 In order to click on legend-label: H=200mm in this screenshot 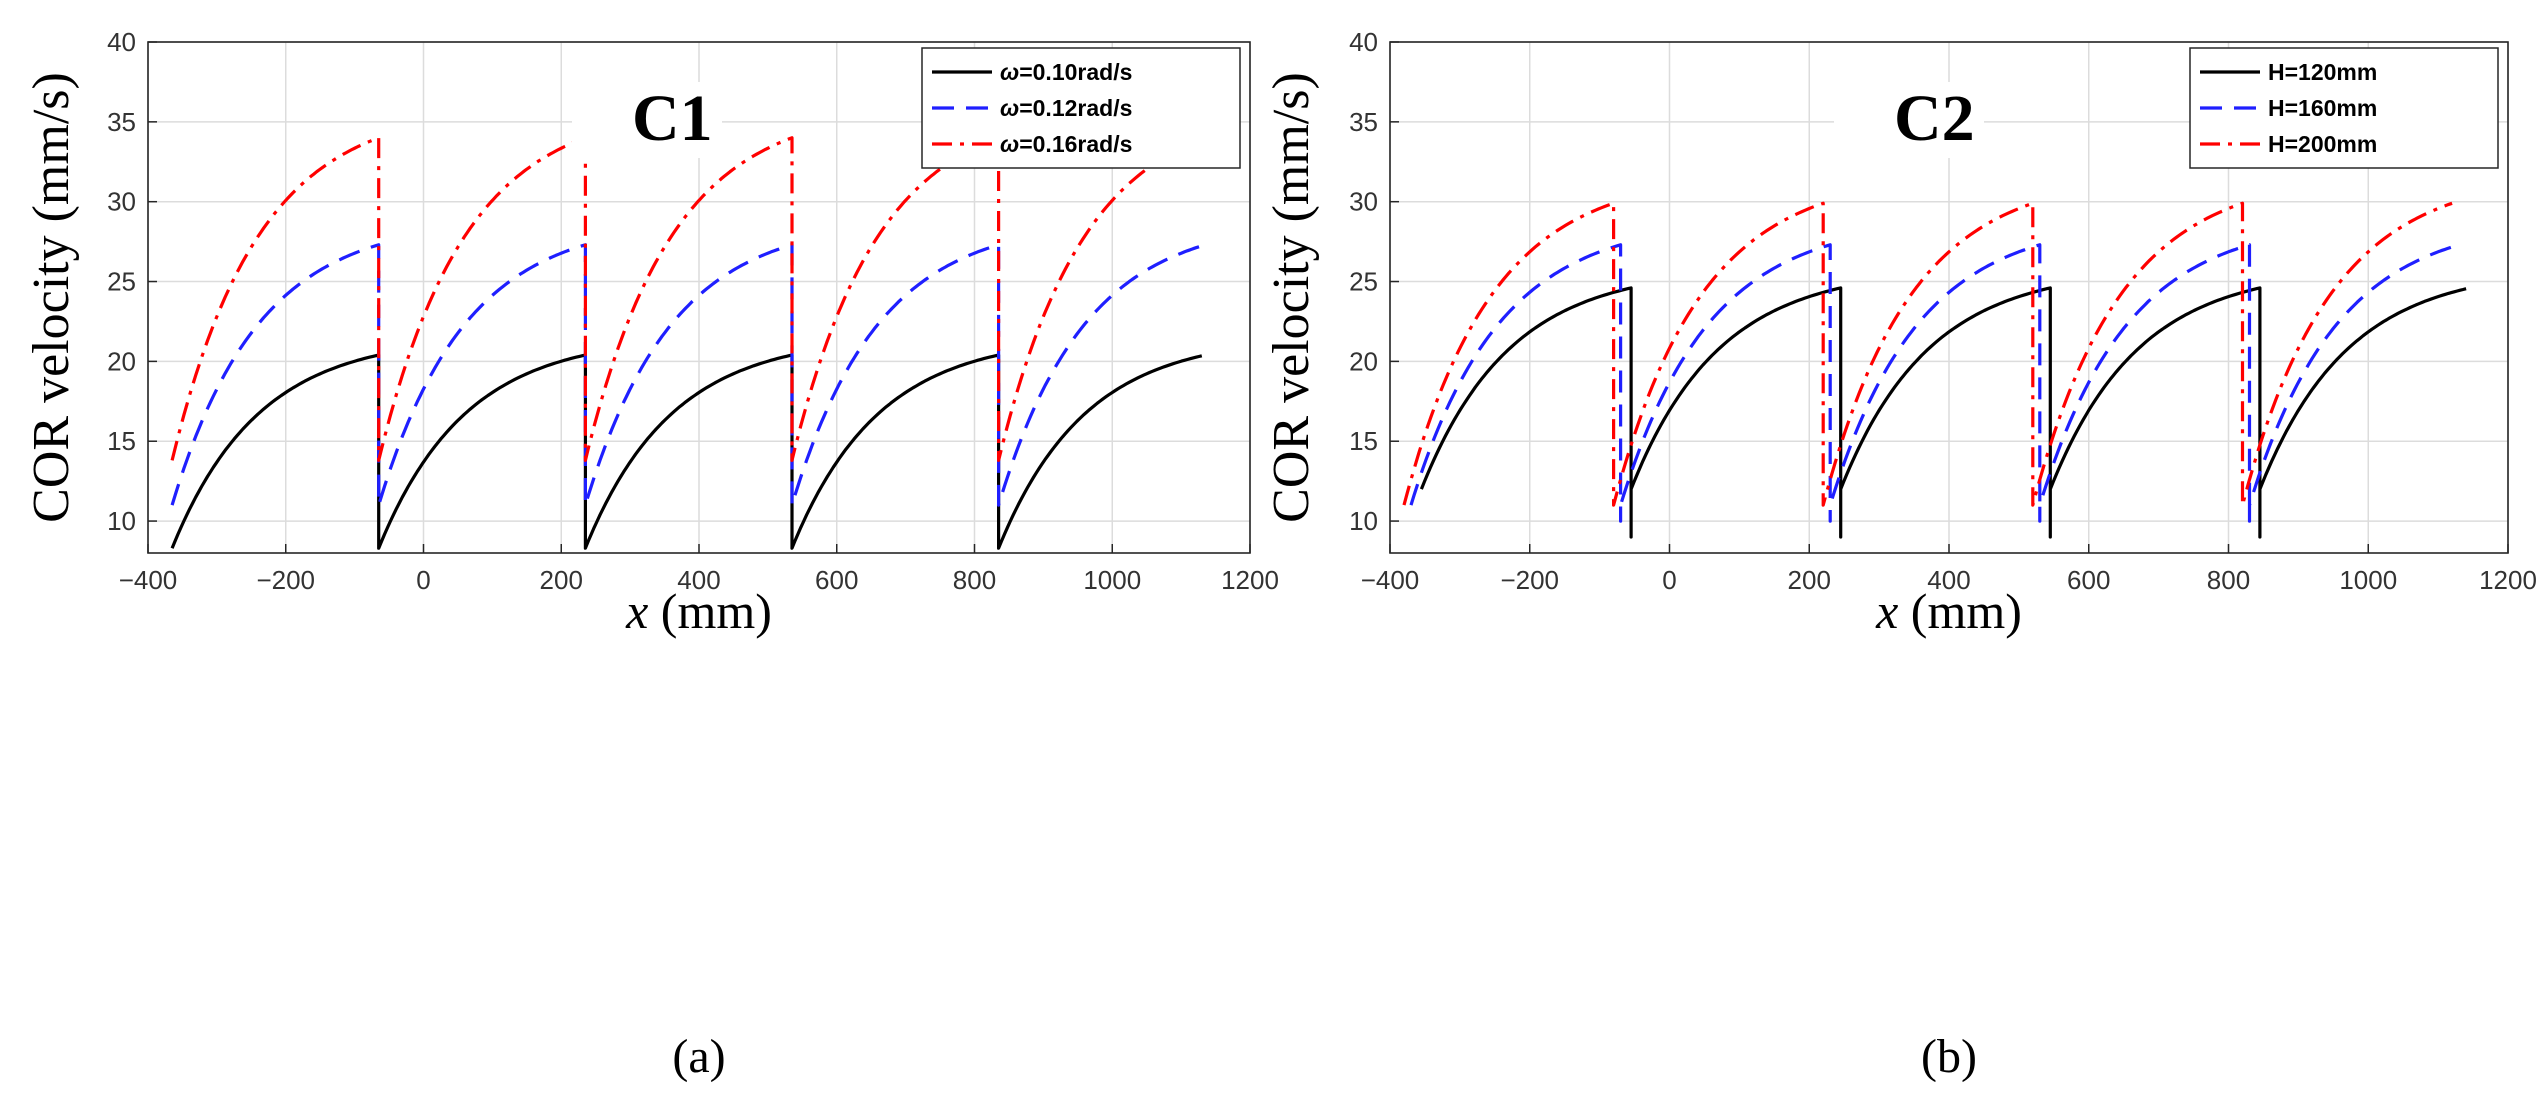, I will do `click(2322, 144)`.